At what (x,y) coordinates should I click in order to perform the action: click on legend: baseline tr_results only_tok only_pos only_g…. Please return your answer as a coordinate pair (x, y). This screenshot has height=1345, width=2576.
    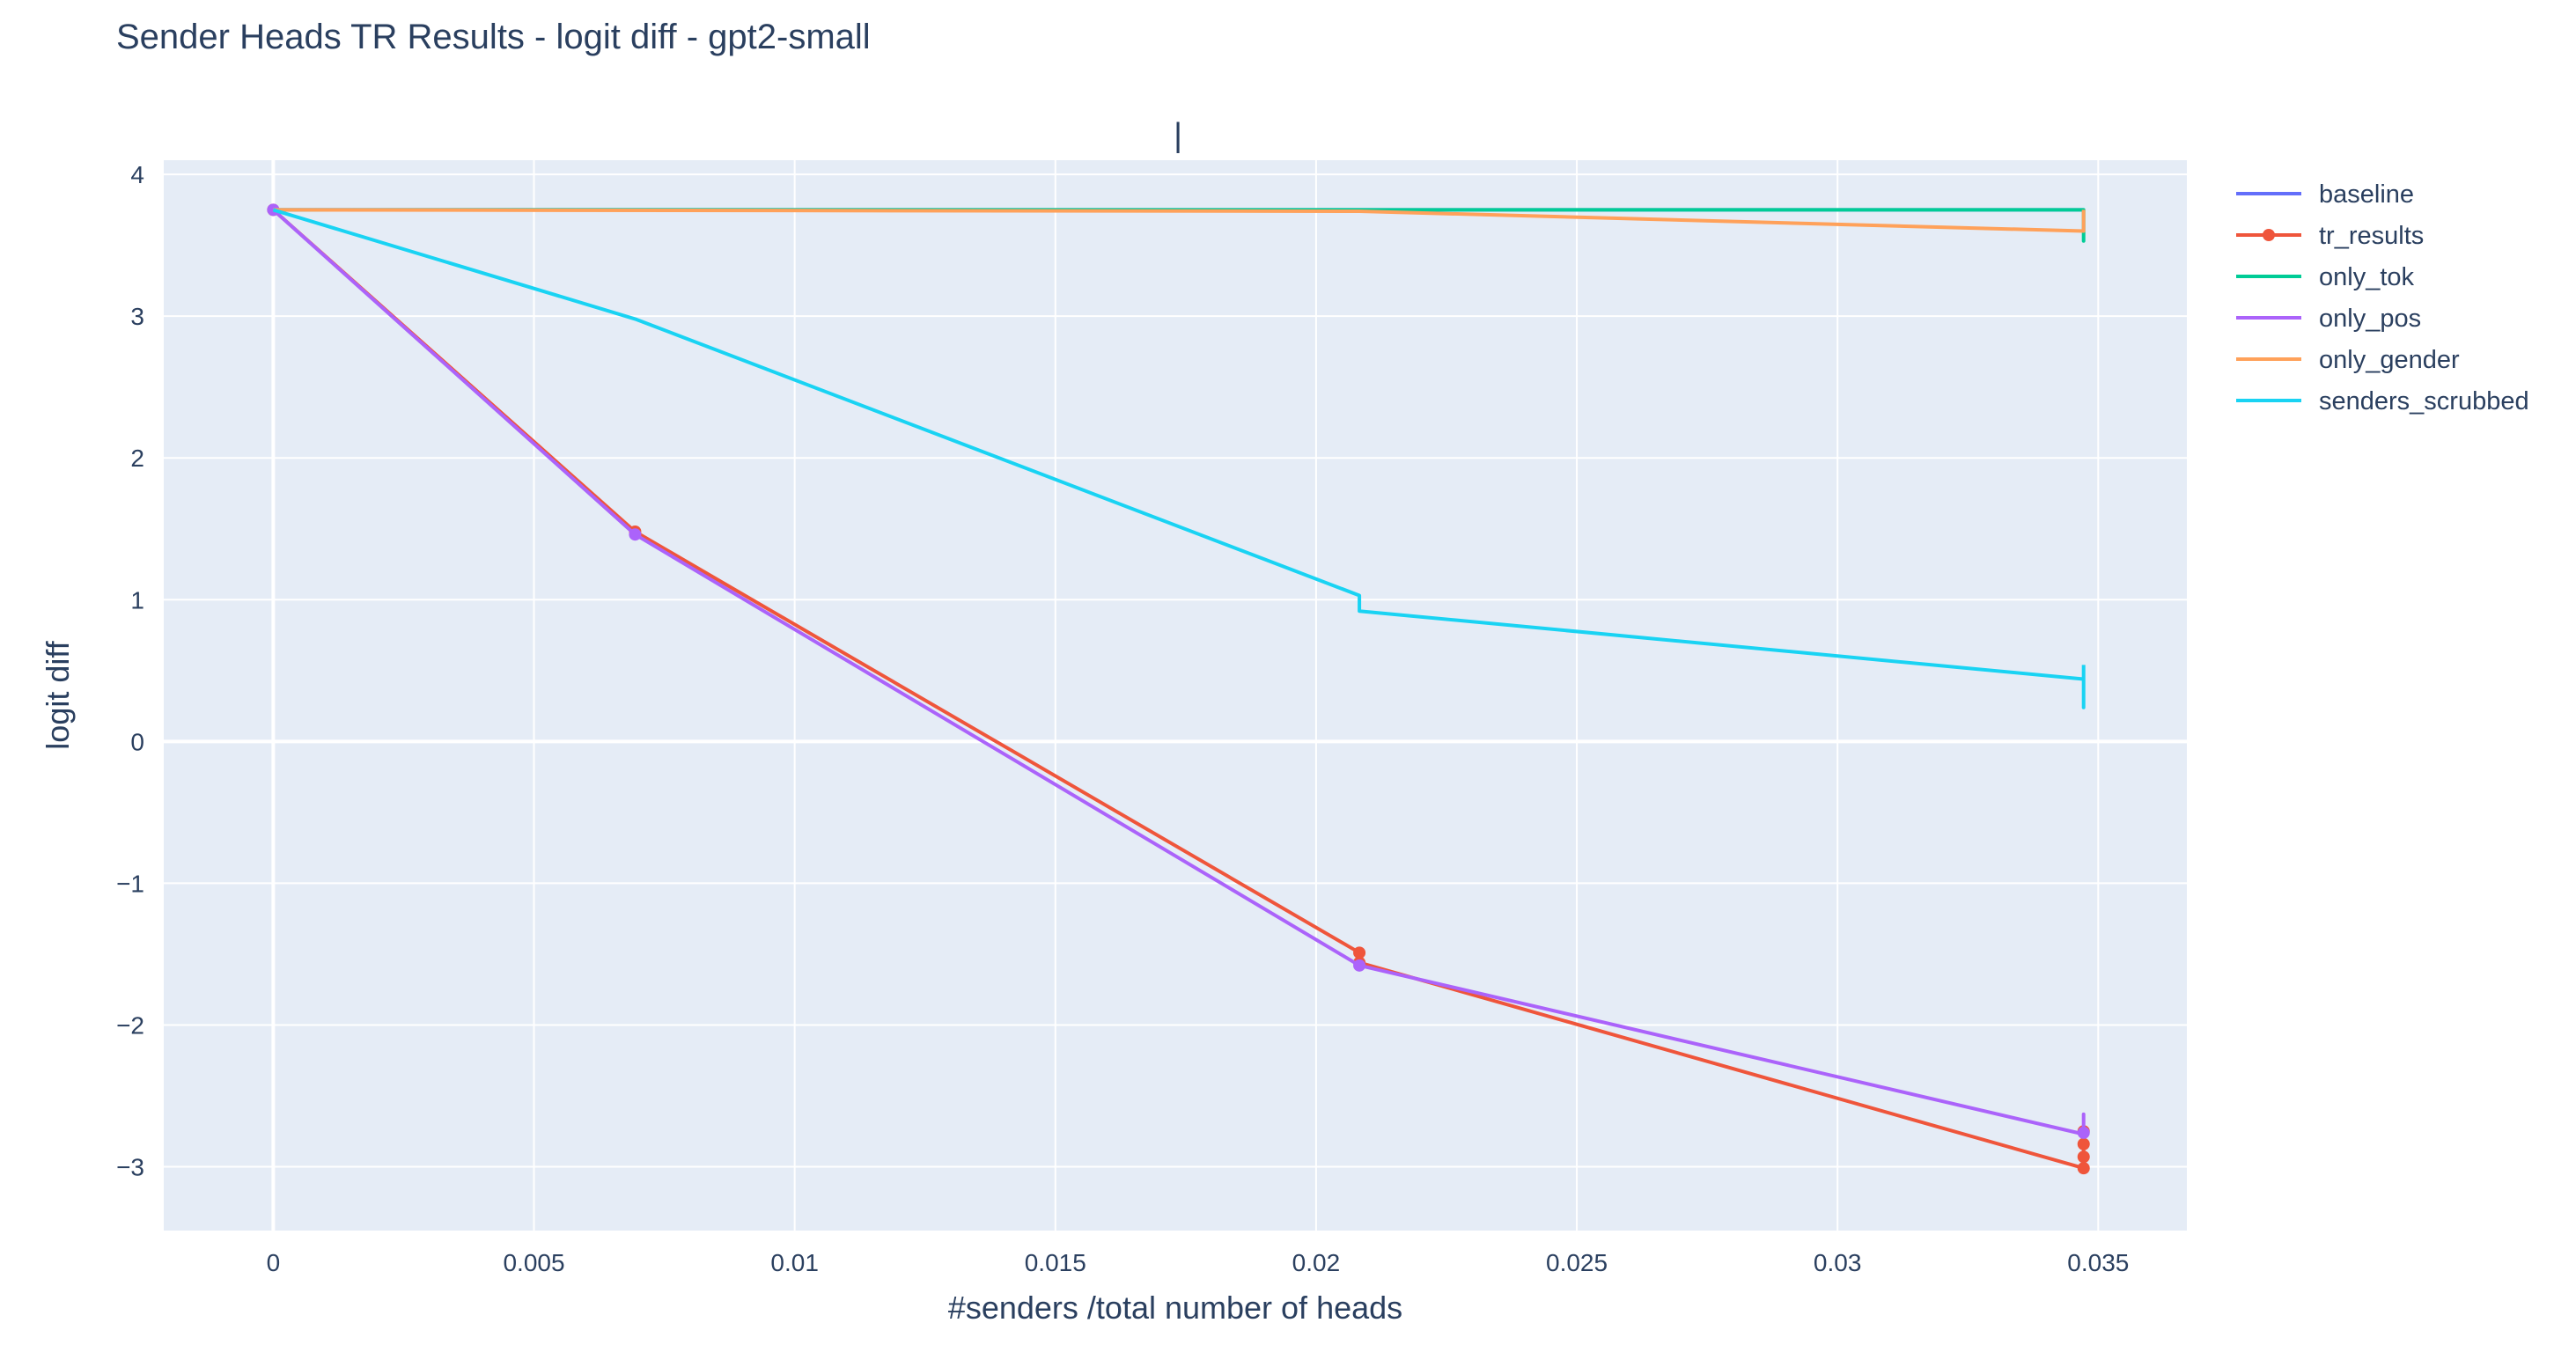
    Looking at the image, I should click on (2383, 297).